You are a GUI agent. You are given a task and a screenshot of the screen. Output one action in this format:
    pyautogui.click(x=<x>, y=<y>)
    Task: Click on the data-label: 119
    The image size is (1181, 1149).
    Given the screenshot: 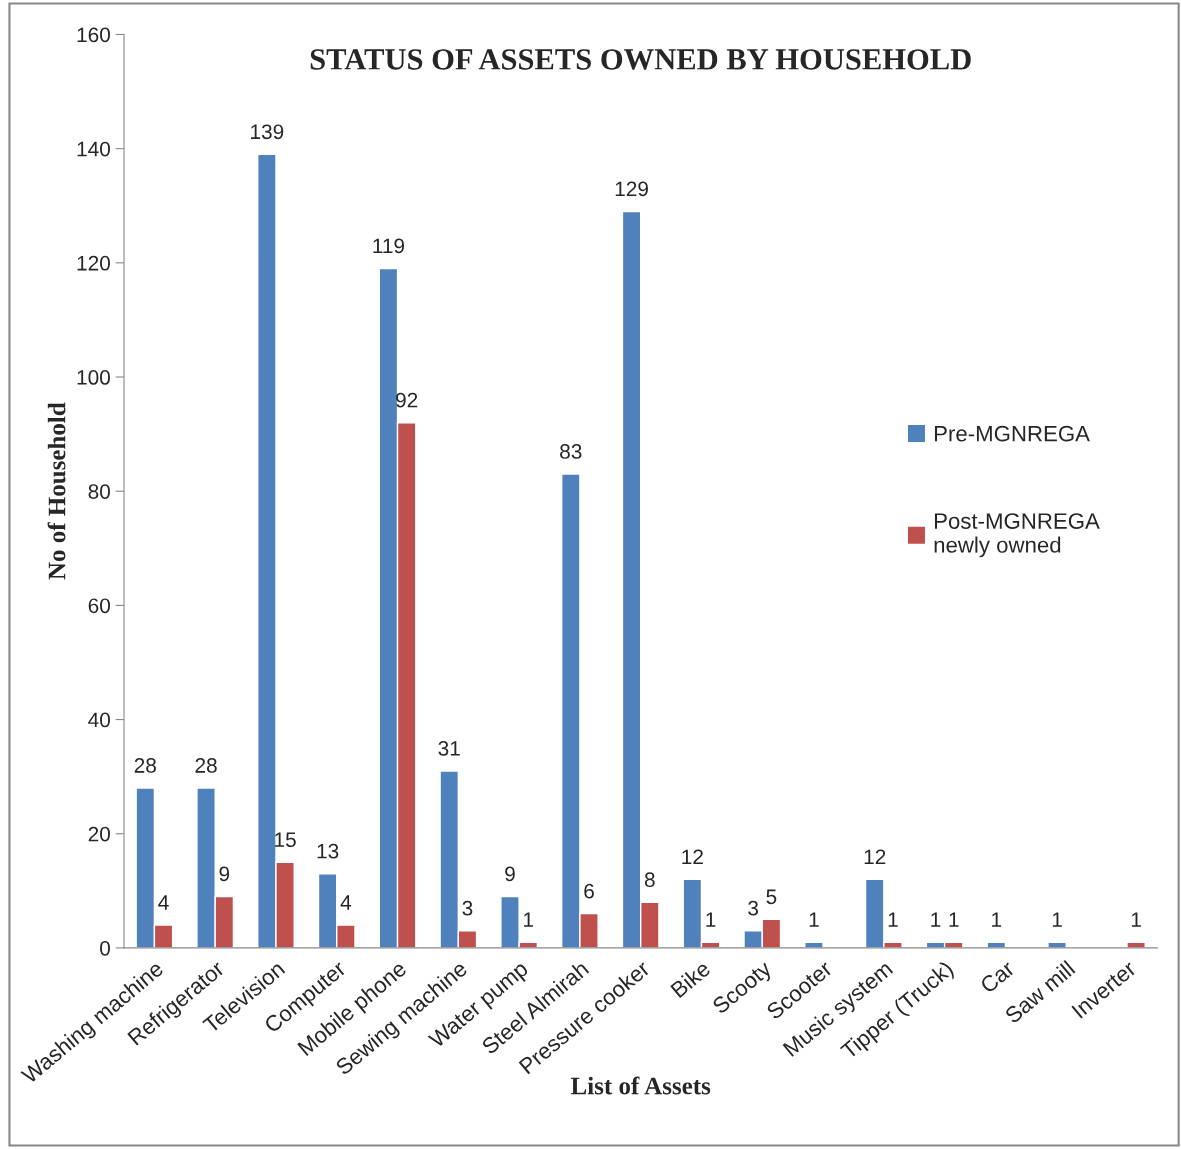 What is the action you would take?
    pyautogui.click(x=389, y=246)
    